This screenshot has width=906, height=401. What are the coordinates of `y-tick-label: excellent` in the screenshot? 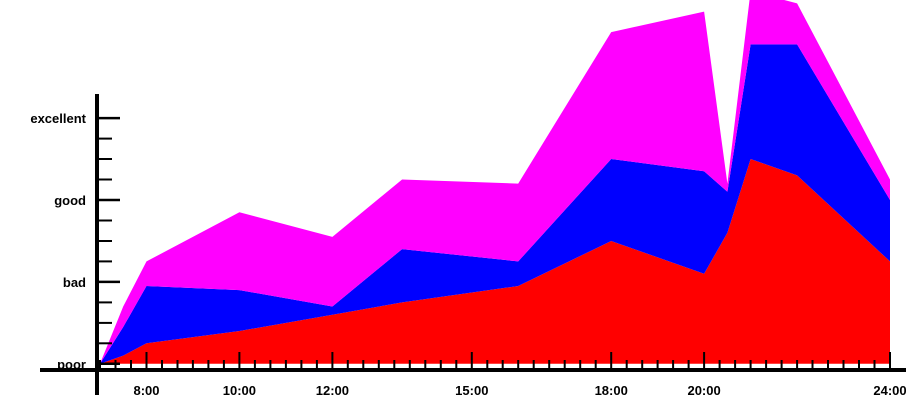 It's located at (58, 118).